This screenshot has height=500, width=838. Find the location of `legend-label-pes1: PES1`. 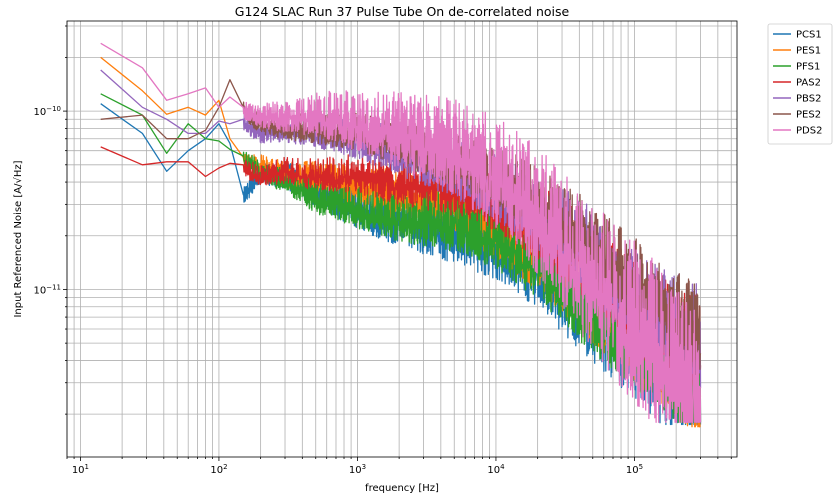

legend-label-pes1: PES1 is located at coordinates (808, 51).